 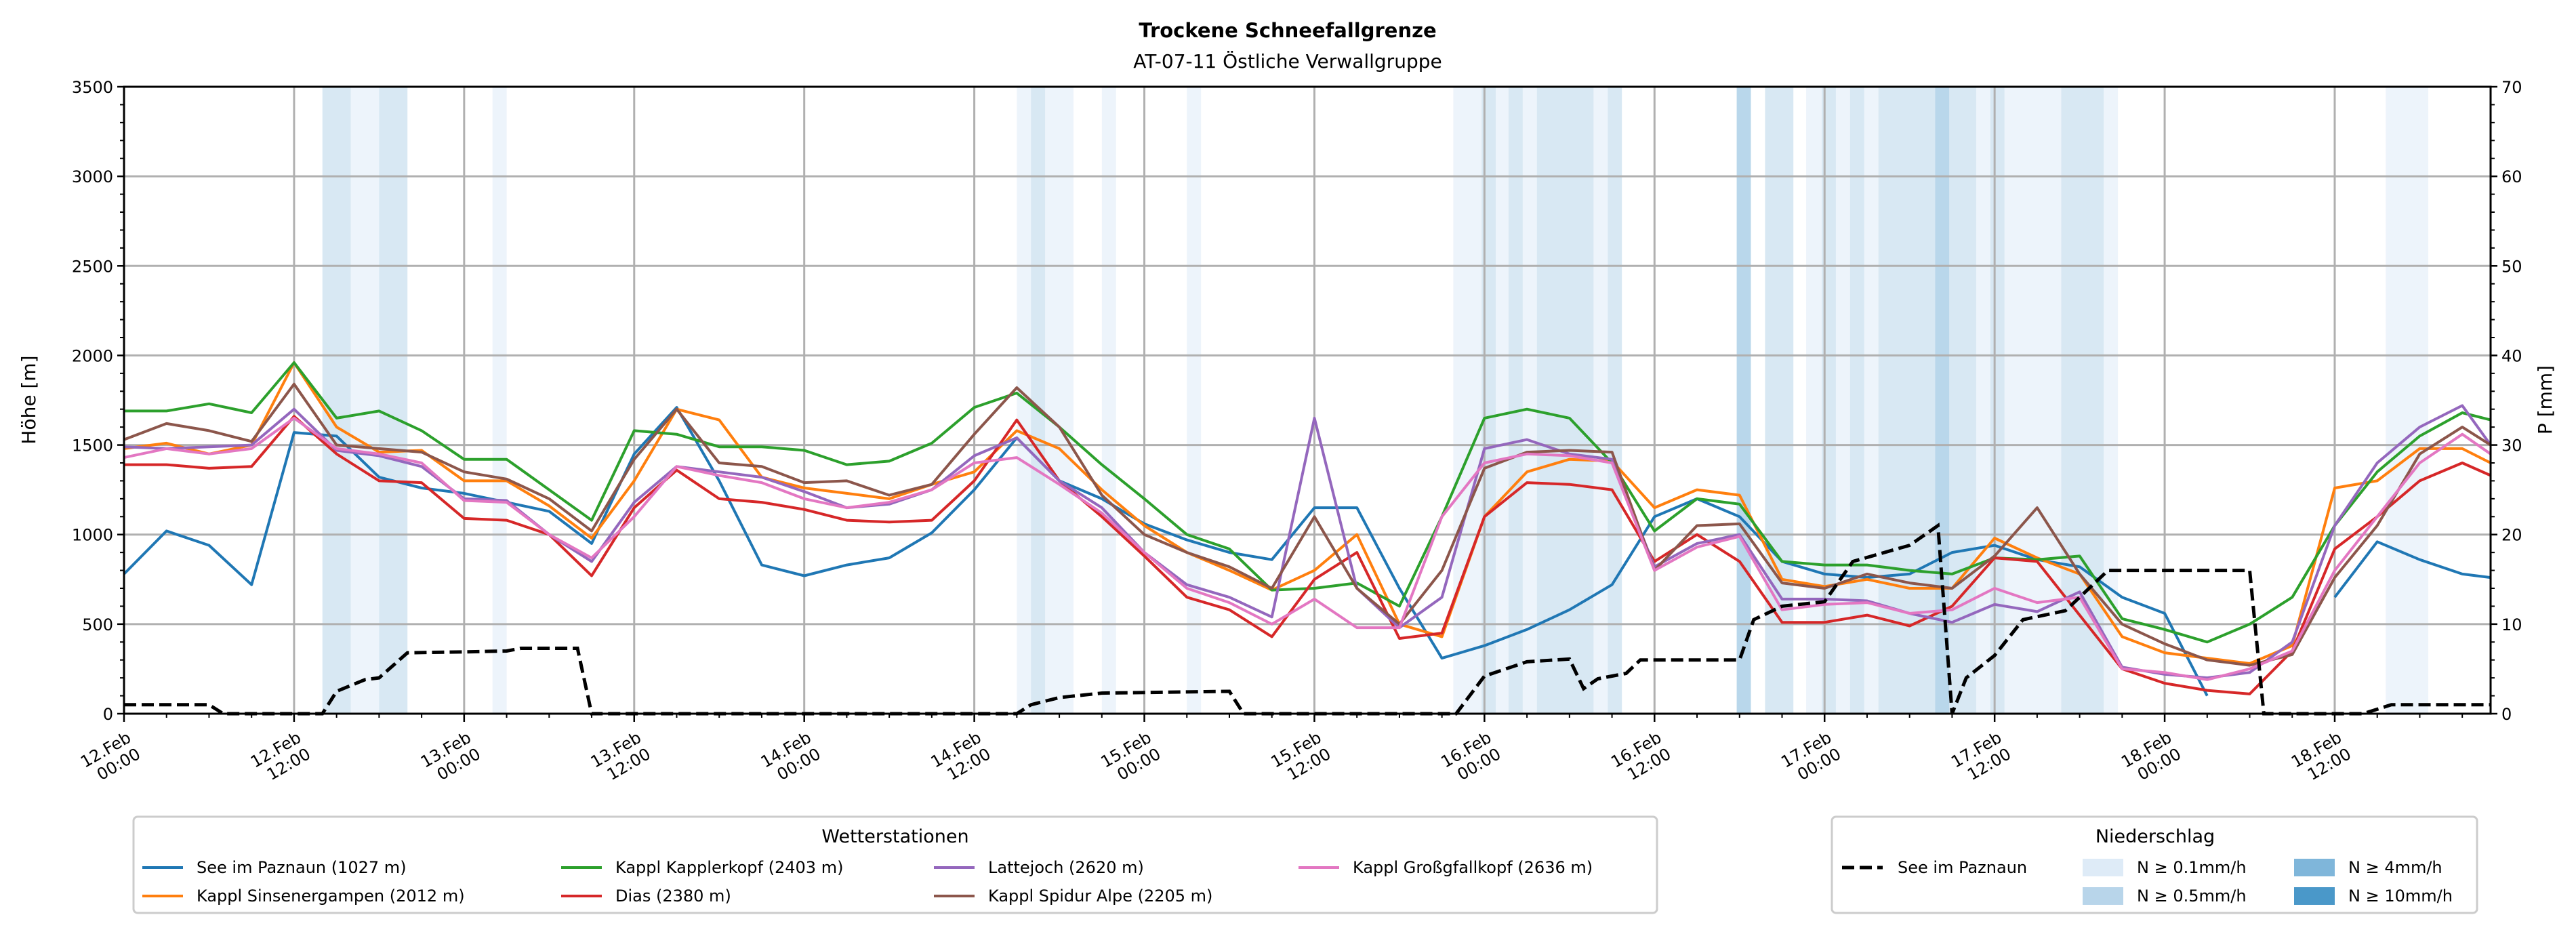 What do you see at coordinates (1100, 896) in the screenshot?
I see `legend-label: Kappl Spidur Alpe (2205 m)` at bounding box center [1100, 896].